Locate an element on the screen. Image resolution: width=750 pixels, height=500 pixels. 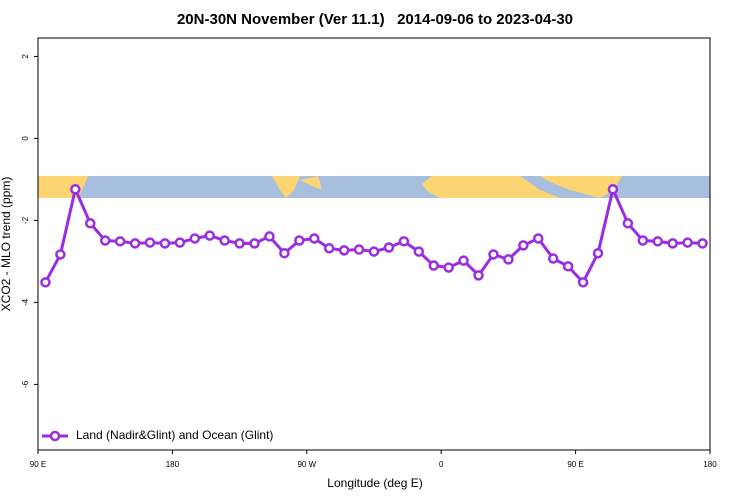
y-axis-label: XCO2 - MLO trend (ppm) is located at coordinates (6, 244).